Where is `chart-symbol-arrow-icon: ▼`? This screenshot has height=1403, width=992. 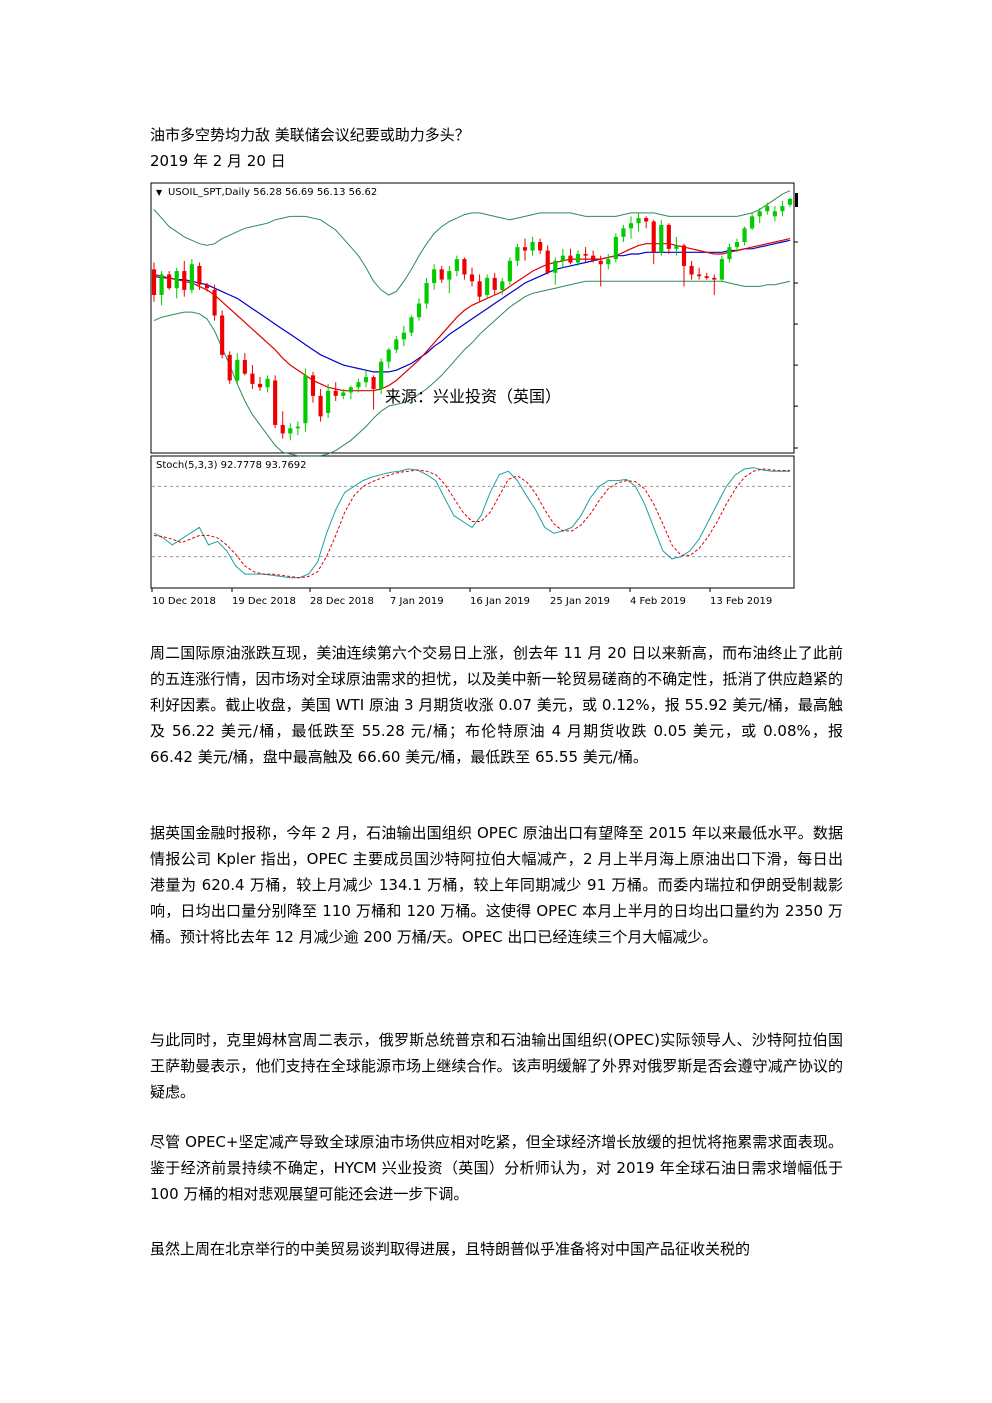
chart-symbol-arrow-icon: ▼ is located at coordinates (159, 192).